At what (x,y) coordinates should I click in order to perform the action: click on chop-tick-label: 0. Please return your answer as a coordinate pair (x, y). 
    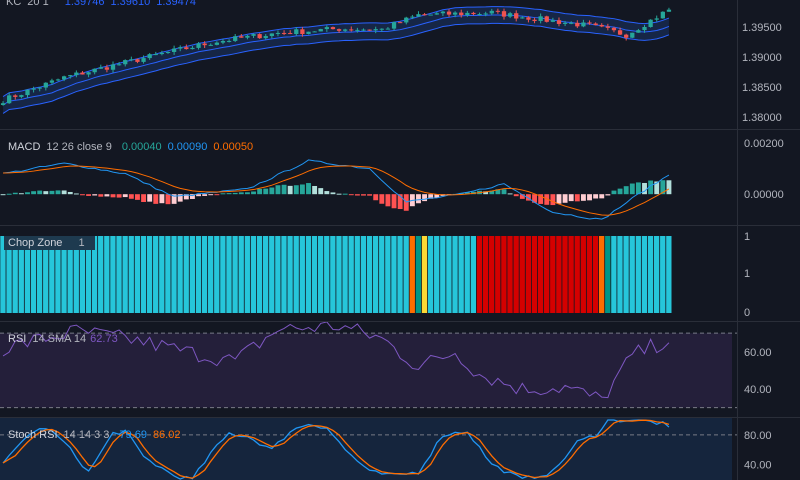
    Looking at the image, I should click on (747, 313).